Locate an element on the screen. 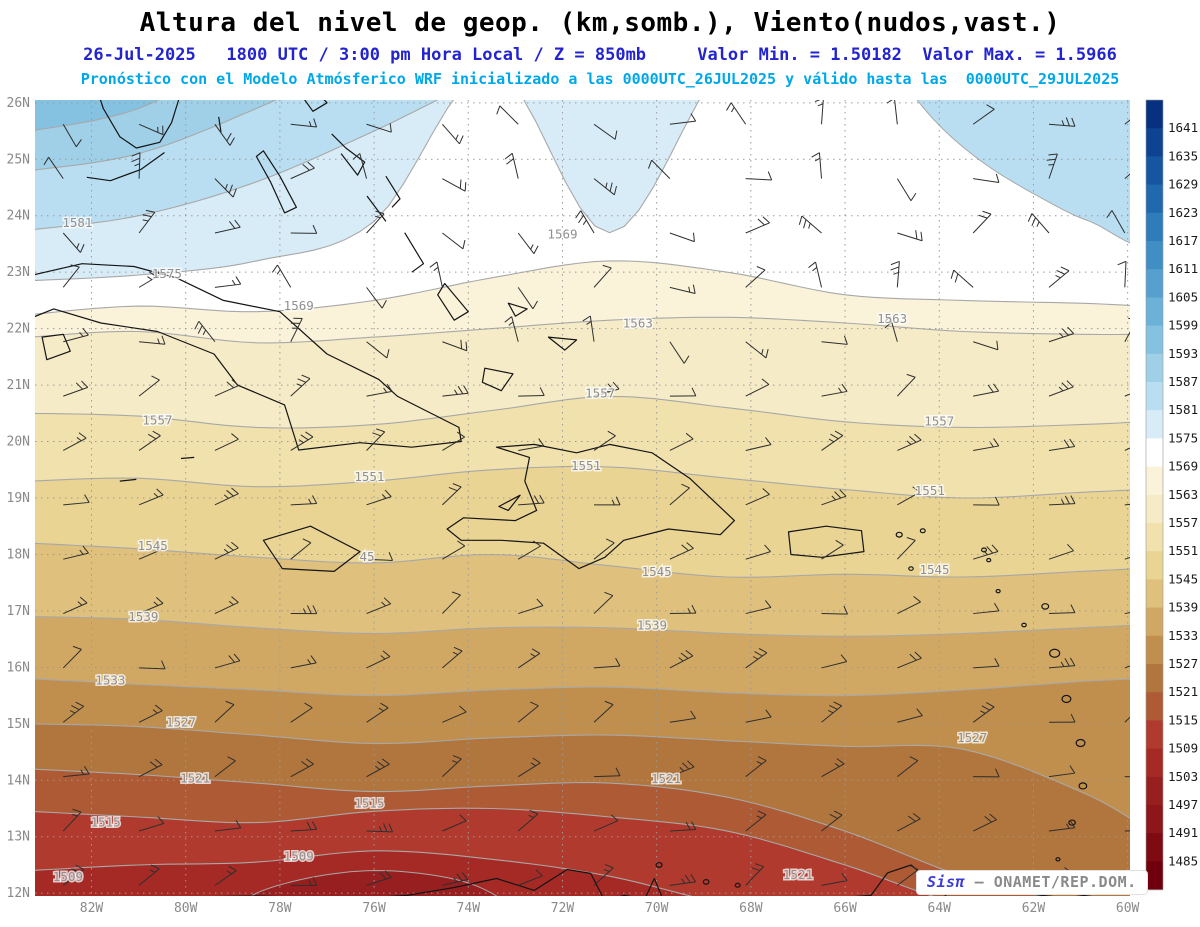  colorbar-label: 1617 is located at coordinates (1183, 240).